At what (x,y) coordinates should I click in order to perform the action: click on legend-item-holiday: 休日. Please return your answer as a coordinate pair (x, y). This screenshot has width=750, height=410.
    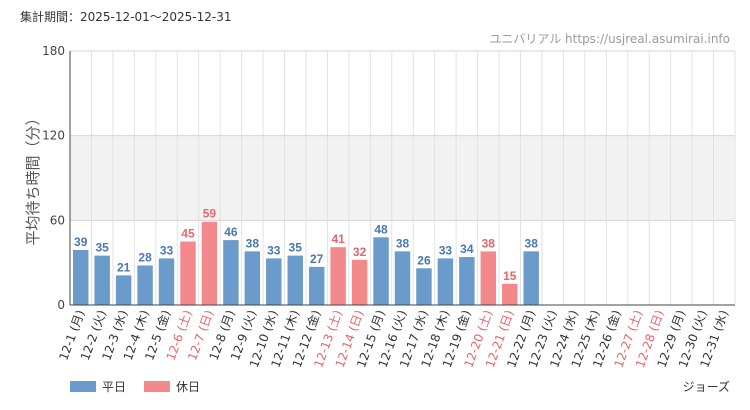
    Looking at the image, I should click on (172, 386).